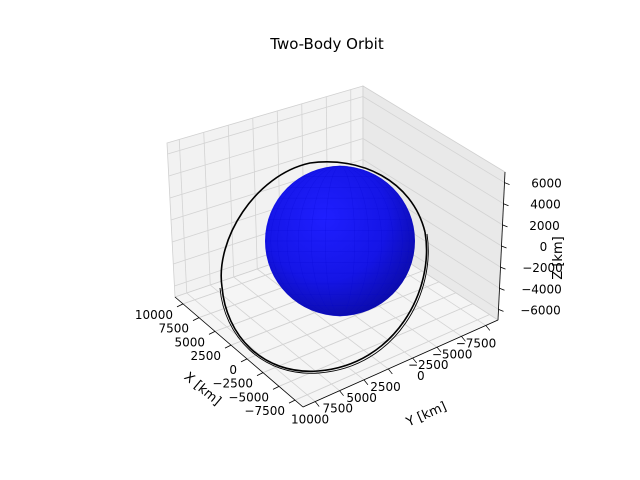  What do you see at coordinates (233, 370) in the screenshot?
I see `x-tick-label: 0` at bounding box center [233, 370].